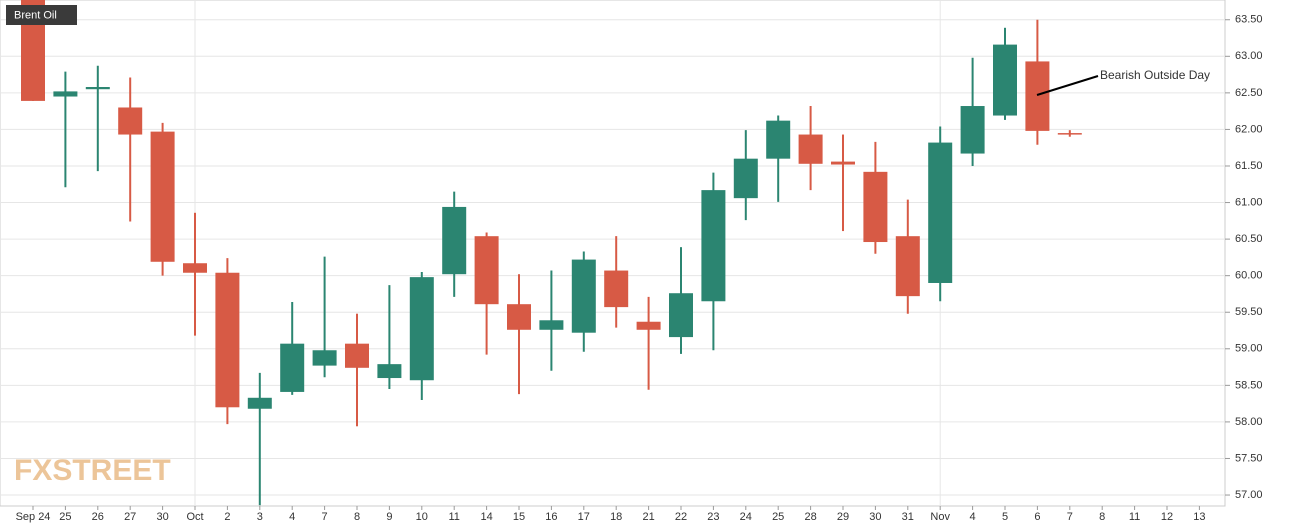 This screenshot has width=1299, height=530. Describe the element at coordinates (1249, 202) in the screenshot. I see `y-tick-label: 61.00` at that location.